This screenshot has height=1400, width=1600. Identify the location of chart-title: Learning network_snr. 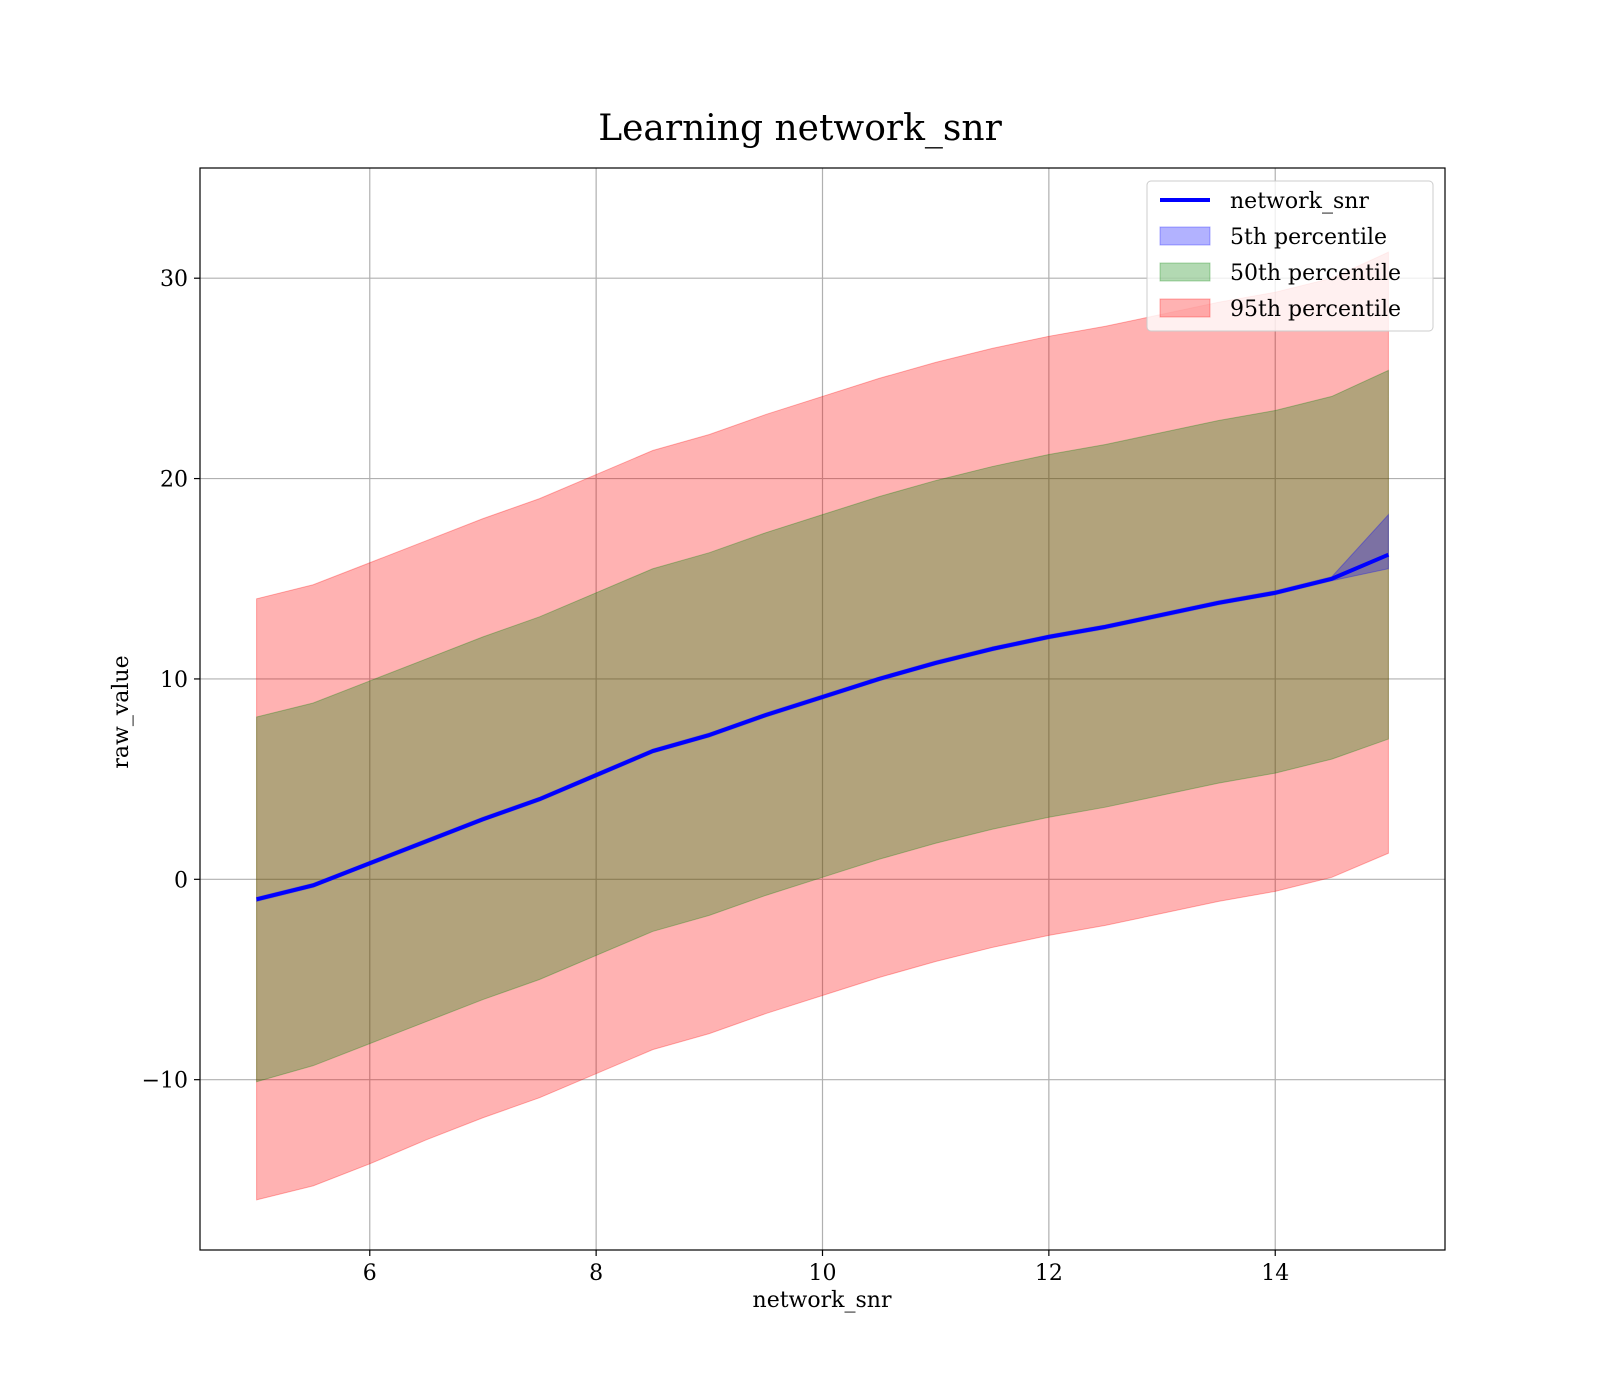
(800, 128).